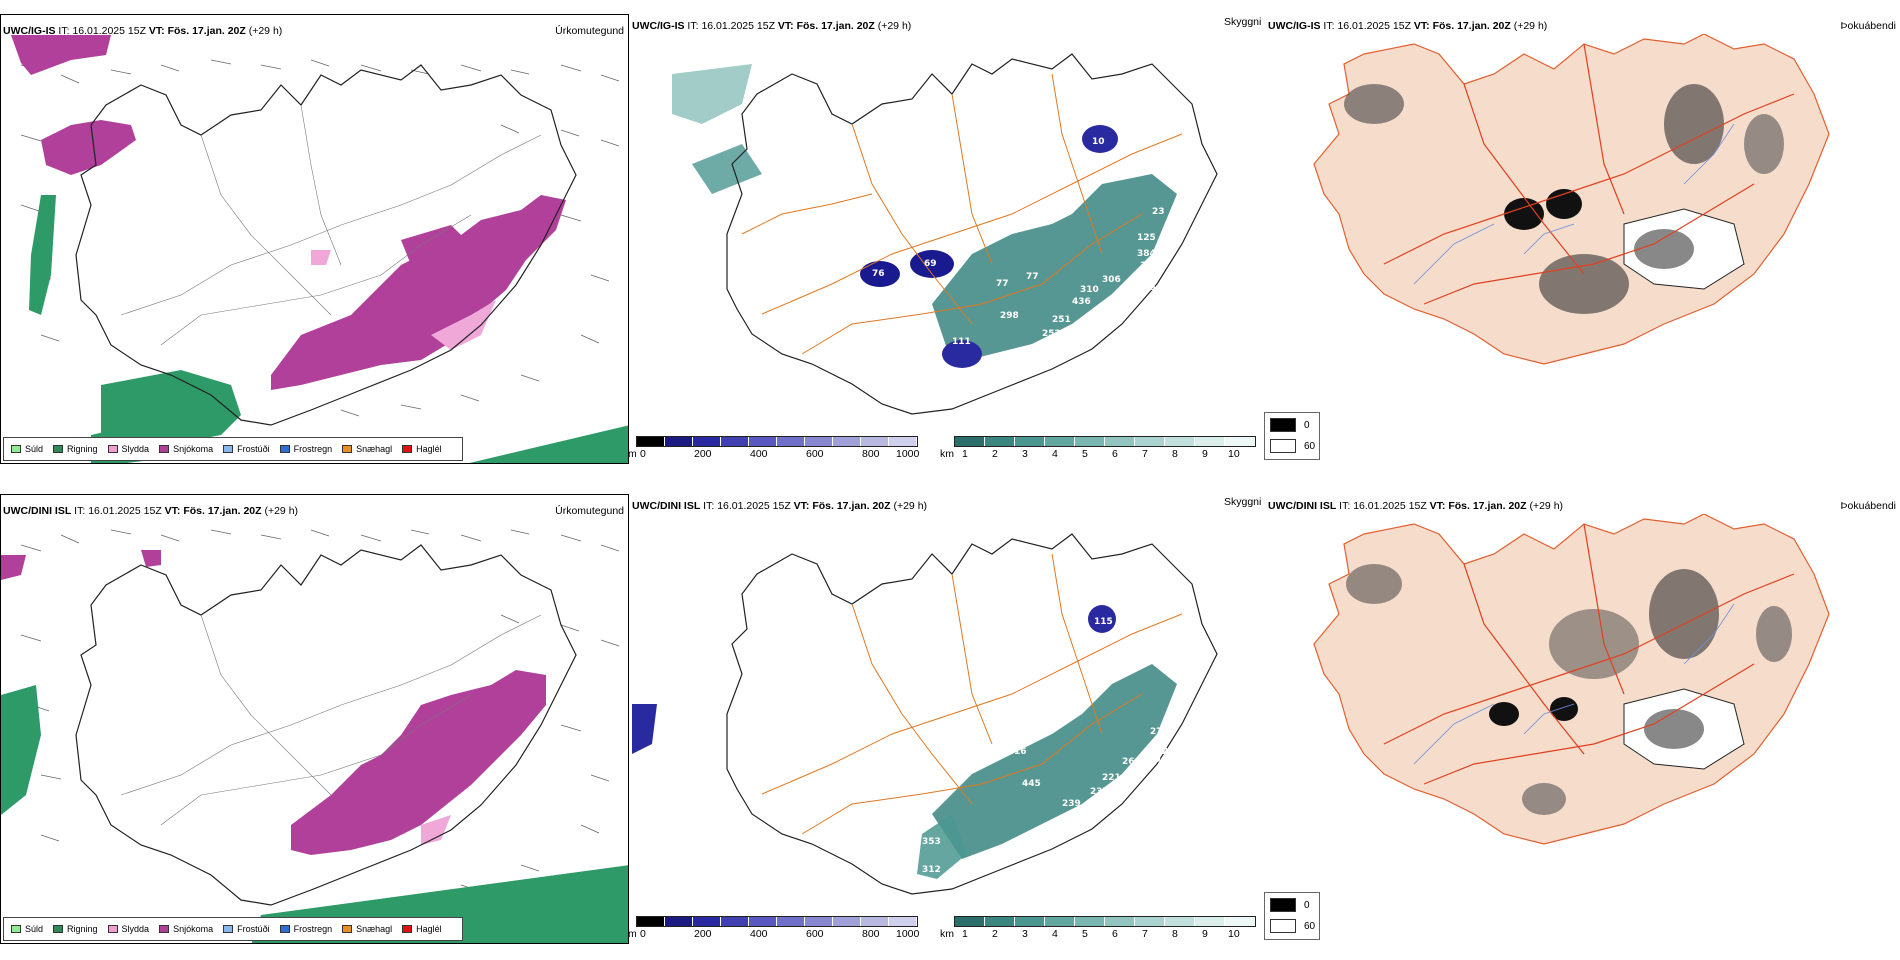  What do you see at coordinates (186, 449) in the screenshot?
I see `legend-item-snjokoma: Snjókoma` at bounding box center [186, 449].